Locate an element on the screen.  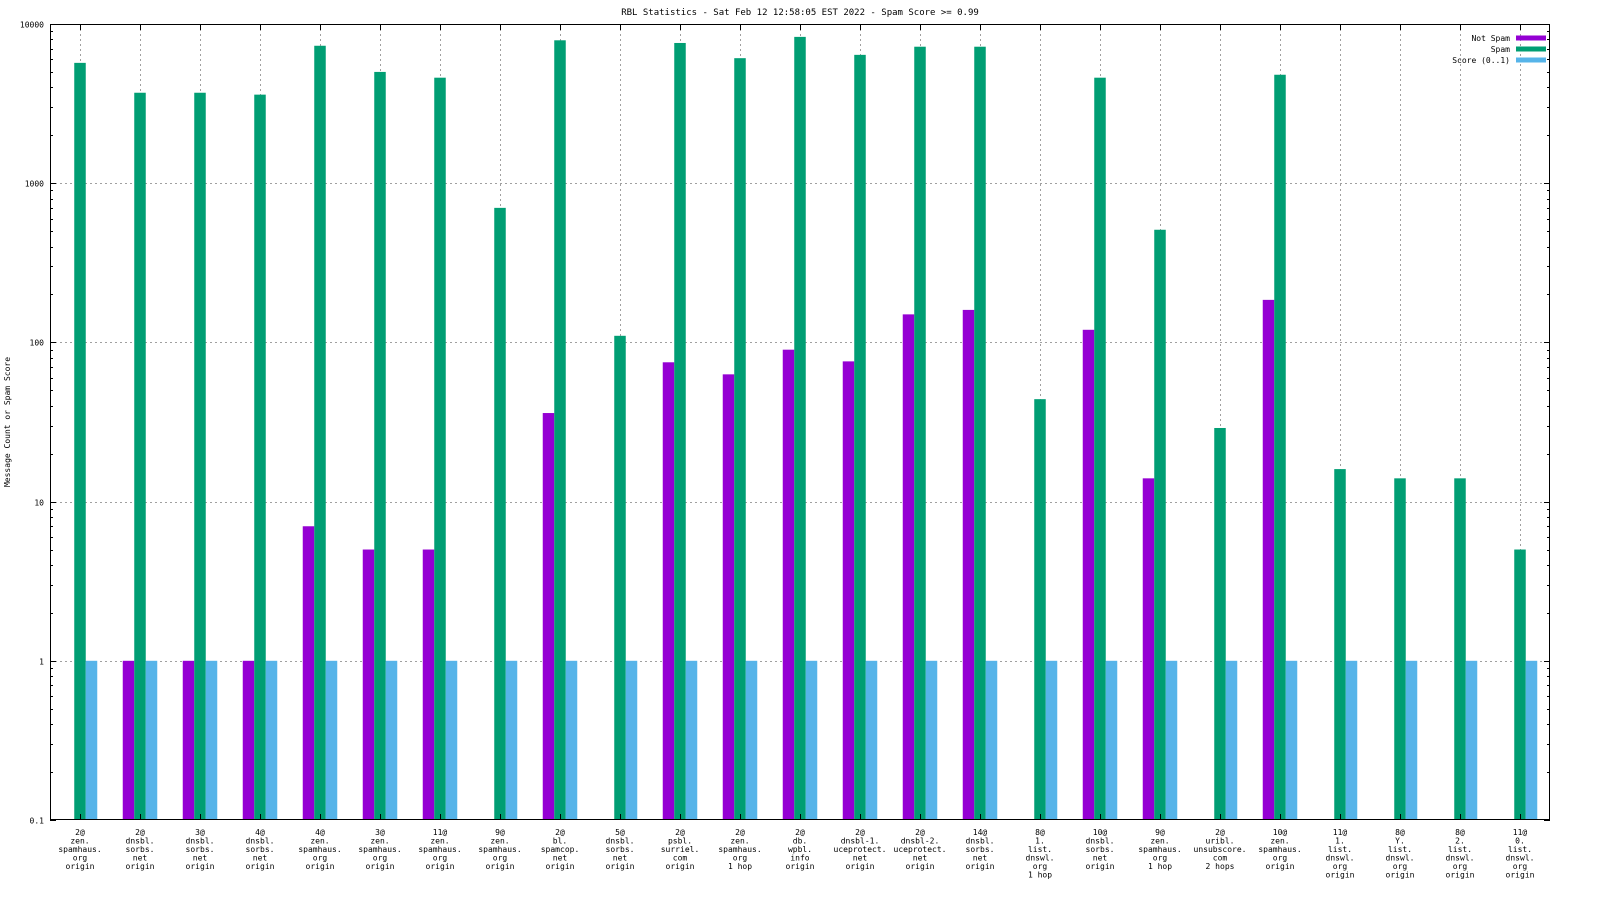
x-category-label: 2@ db. wpbl. info origin is located at coordinates (800, 849).